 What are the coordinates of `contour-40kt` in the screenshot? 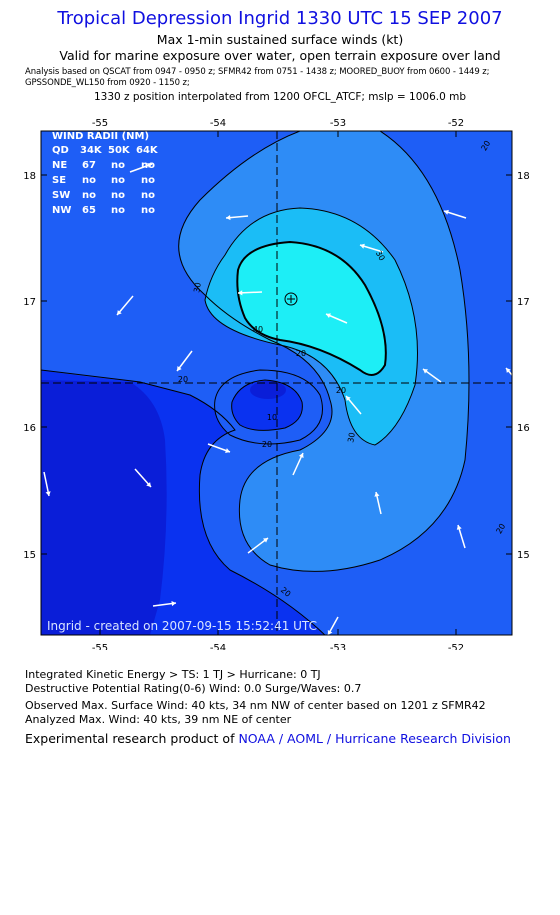 It's located at (311, 308).